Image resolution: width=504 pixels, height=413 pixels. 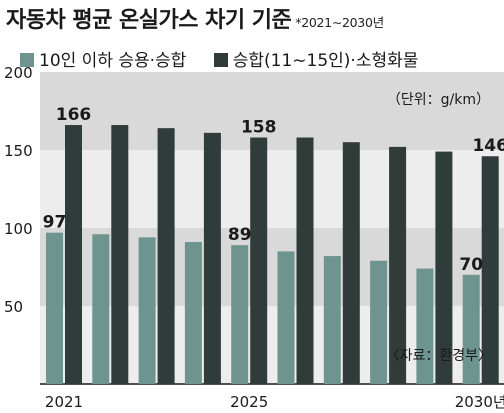 What do you see at coordinates (149, 20) in the screenshot?
I see `chart-title: 자동차 평균 온실가스 차기 기준` at bounding box center [149, 20].